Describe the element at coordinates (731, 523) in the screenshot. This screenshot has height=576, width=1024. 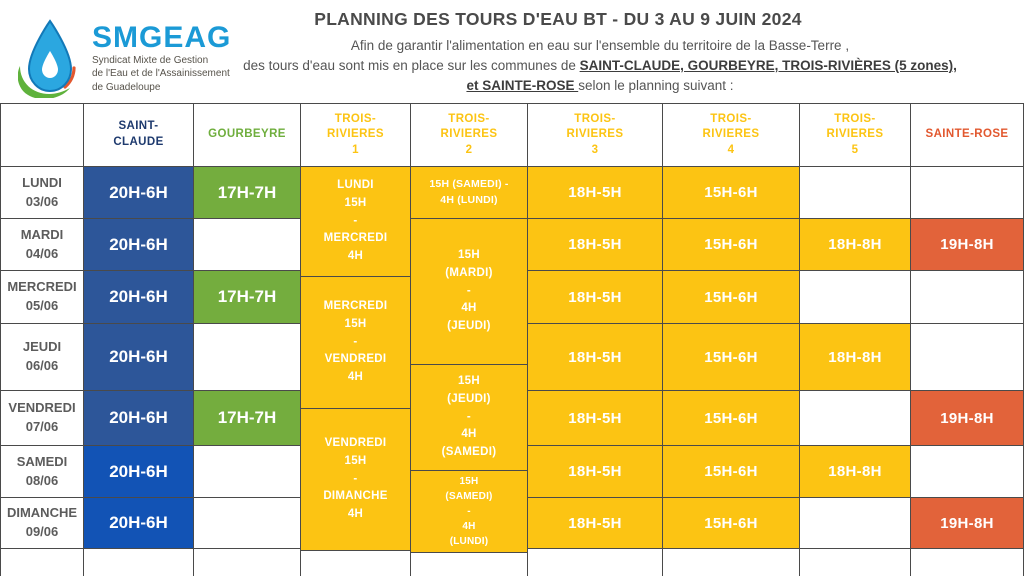
I see `cell-trois-rivieres-4-dimanche: 15H-6H` at that location.